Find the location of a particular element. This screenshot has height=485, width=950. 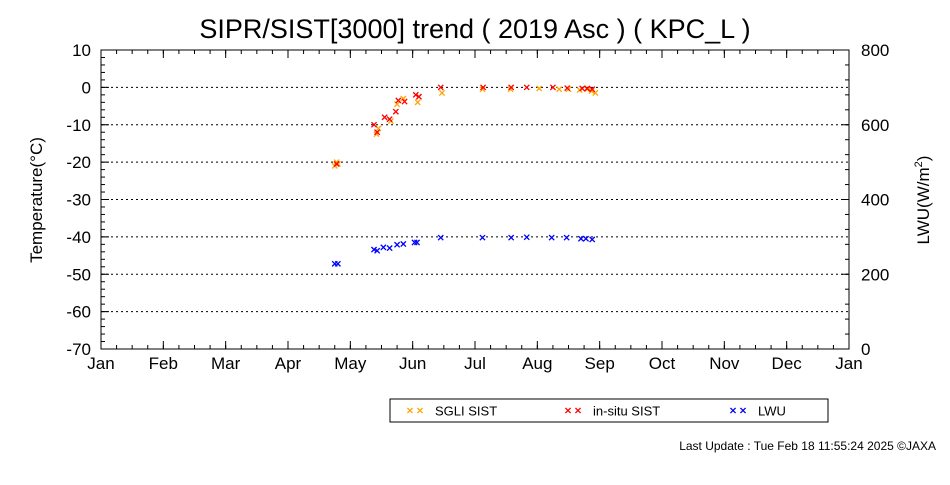

legend-label: in-situ SIST is located at coordinates (626, 411).